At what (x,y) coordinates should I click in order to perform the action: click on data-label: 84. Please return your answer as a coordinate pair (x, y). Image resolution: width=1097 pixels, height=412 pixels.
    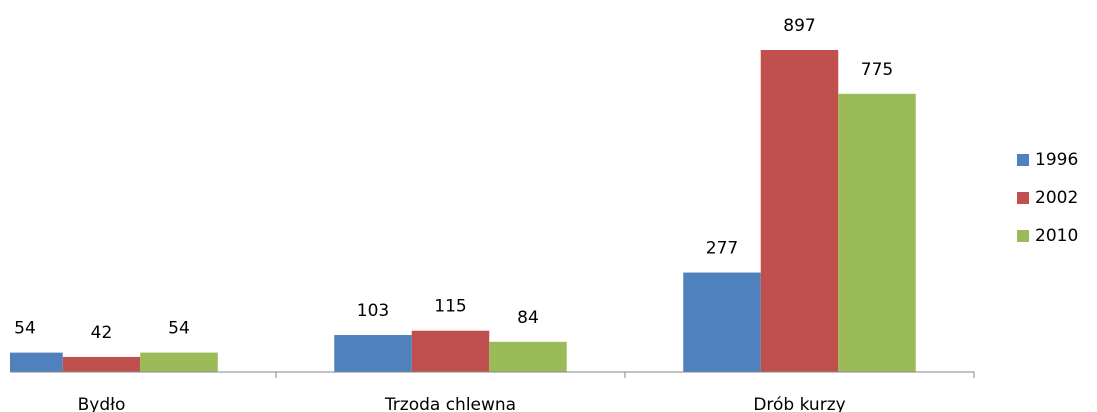
    Looking at the image, I should click on (528, 318).